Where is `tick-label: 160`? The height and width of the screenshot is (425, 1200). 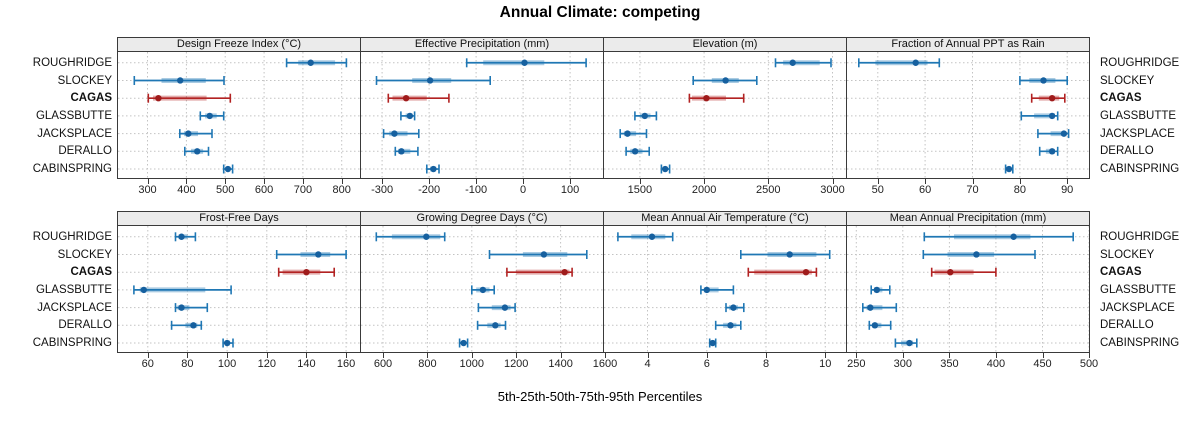 tick-label: 160 is located at coordinates (346, 364).